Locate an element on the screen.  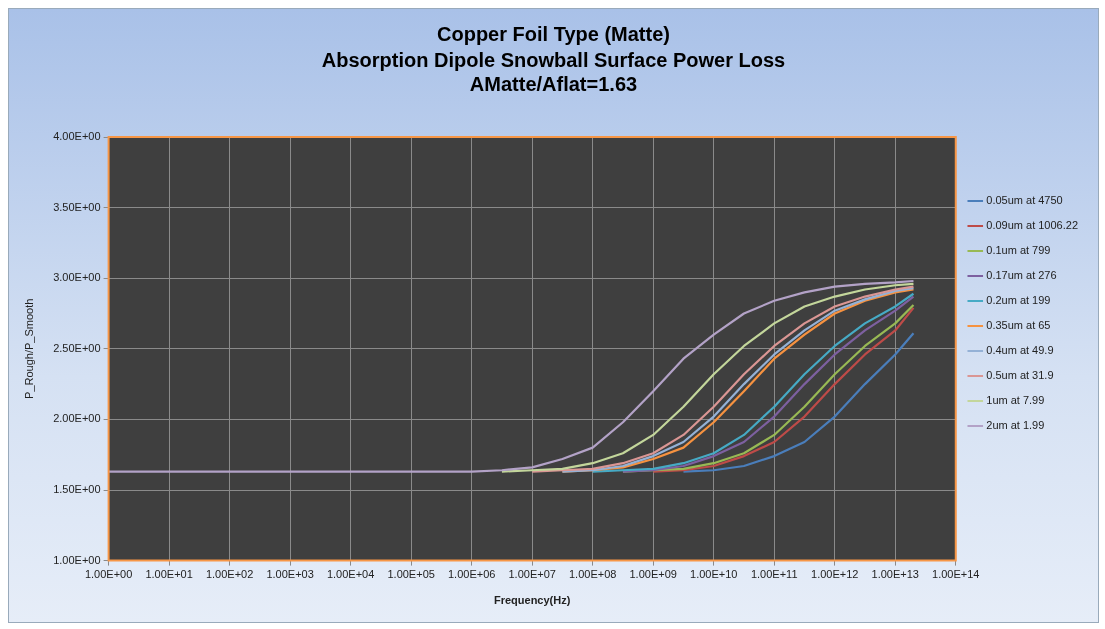
x-tick-label: 1.00E+12 is located at coordinates (835, 574).